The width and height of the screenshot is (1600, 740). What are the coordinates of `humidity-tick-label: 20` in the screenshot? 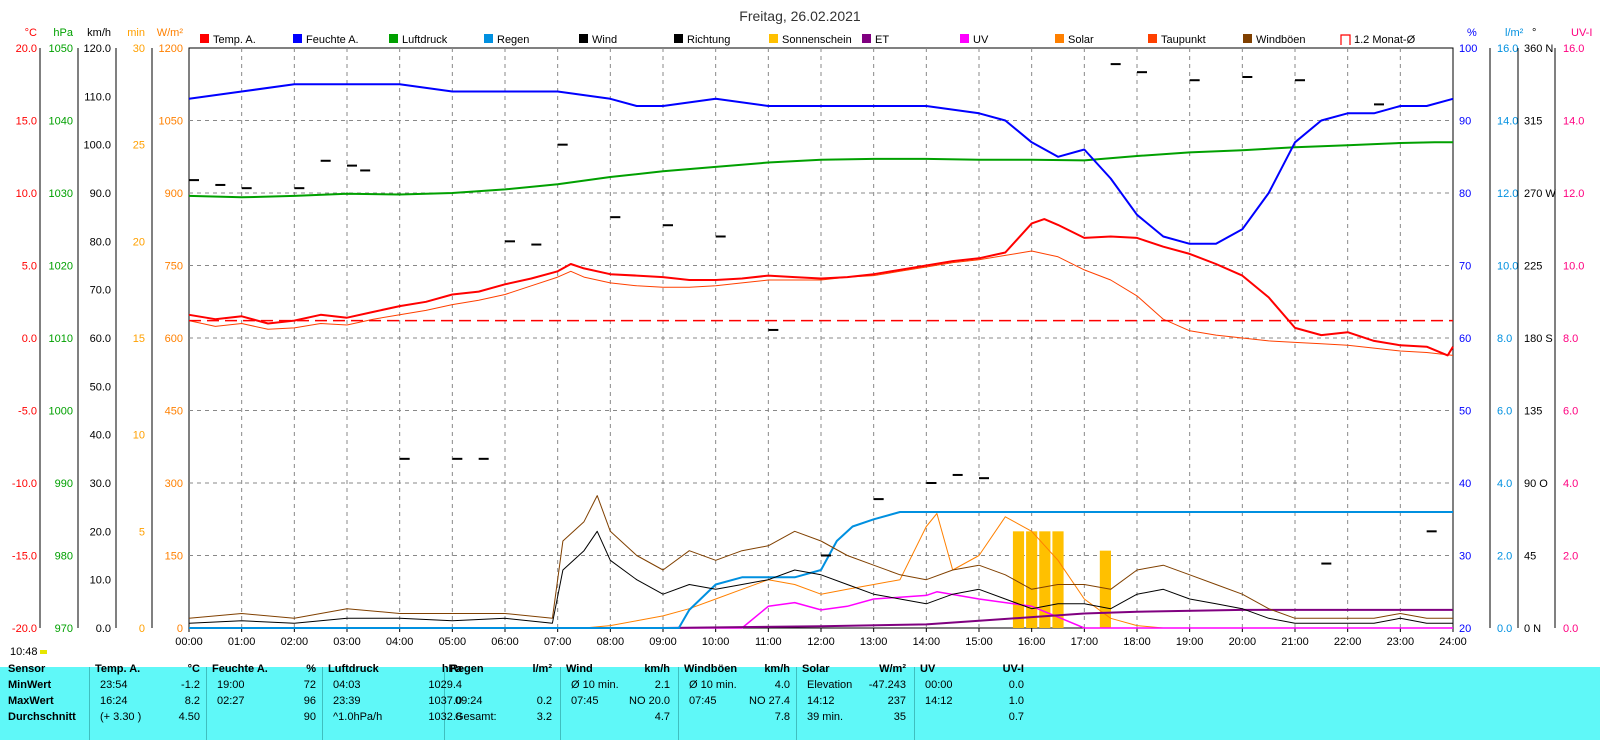 It's located at (1465, 629).